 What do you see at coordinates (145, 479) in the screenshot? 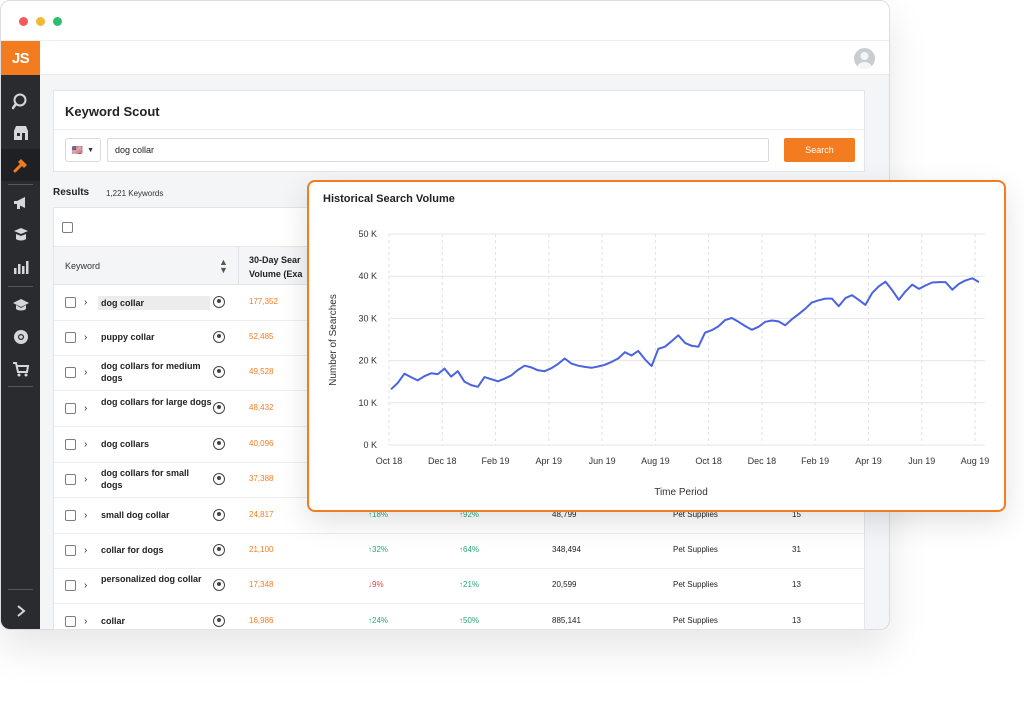
I see `keyword-cell: dog collars for small dogs` at bounding box center [145, 479].